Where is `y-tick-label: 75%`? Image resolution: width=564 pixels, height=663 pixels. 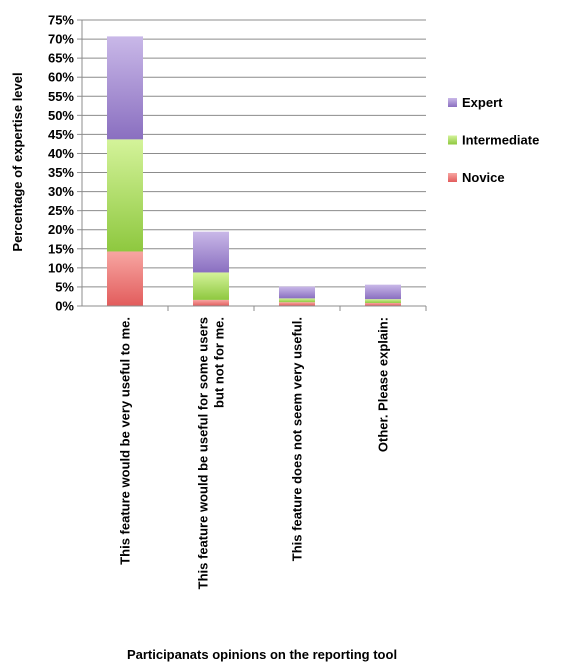
y-tick-label: 75% is located at coordinates (61, 20).